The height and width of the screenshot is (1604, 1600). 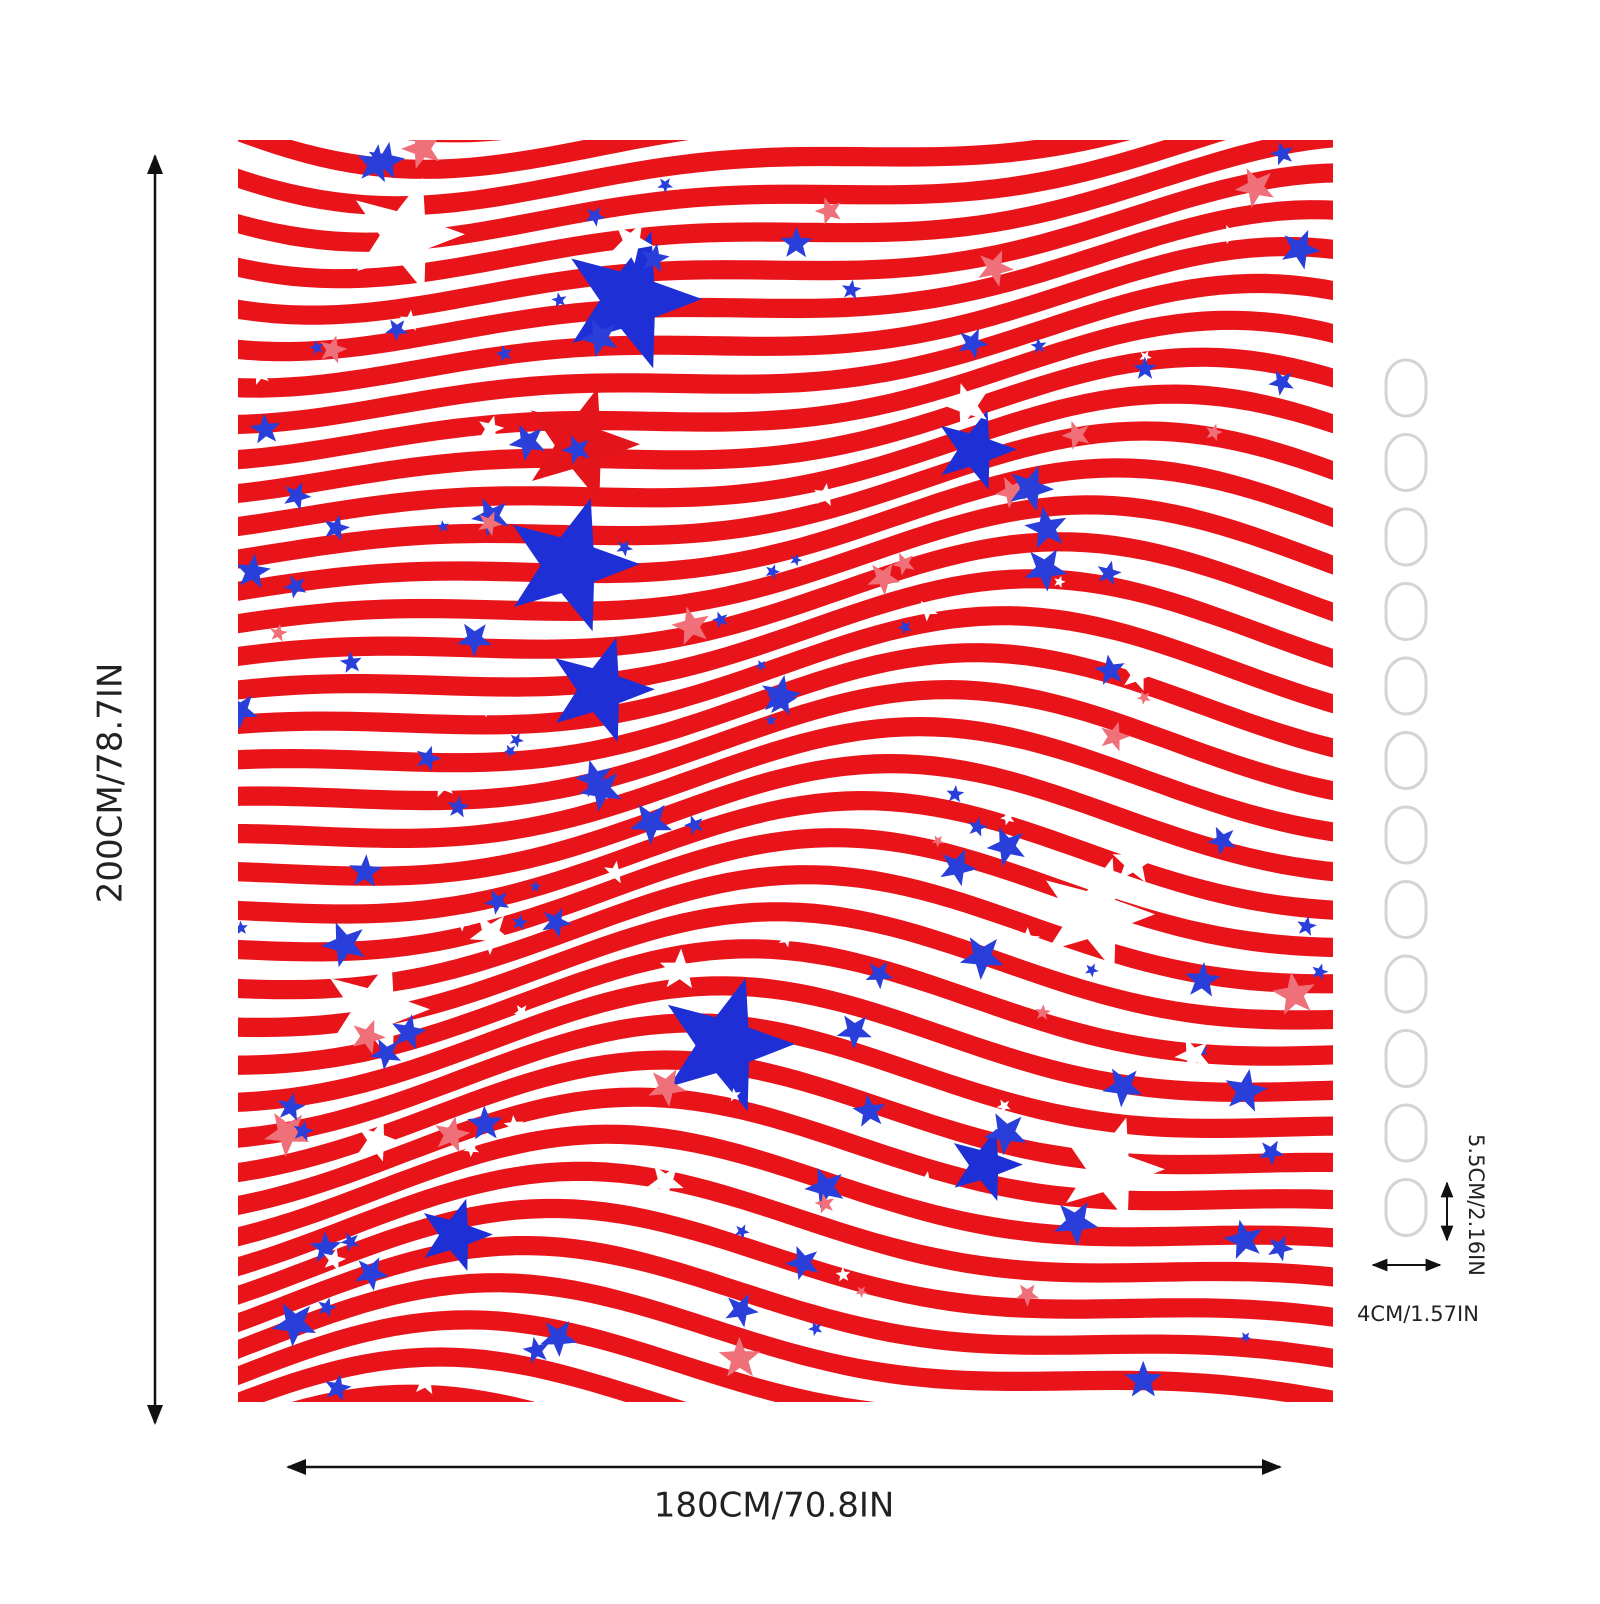 I want to click on rings, so click(x=1406, y=797).